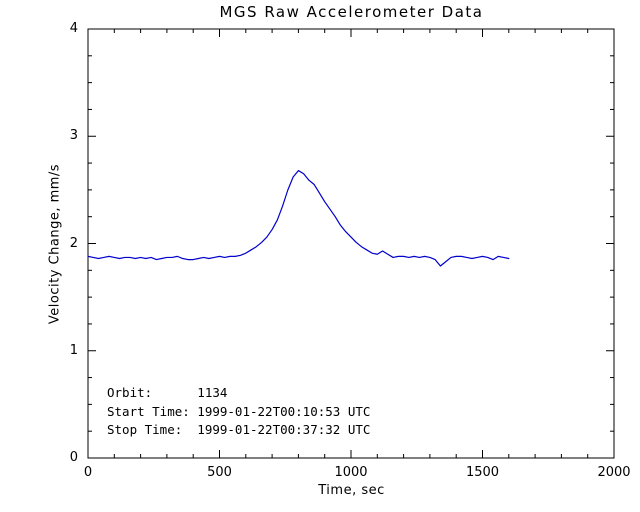 The image size is (640, 512). Describe the element at coordinates (88, 472) in the screenshot. I see `x-tick-label: 0` at that location.